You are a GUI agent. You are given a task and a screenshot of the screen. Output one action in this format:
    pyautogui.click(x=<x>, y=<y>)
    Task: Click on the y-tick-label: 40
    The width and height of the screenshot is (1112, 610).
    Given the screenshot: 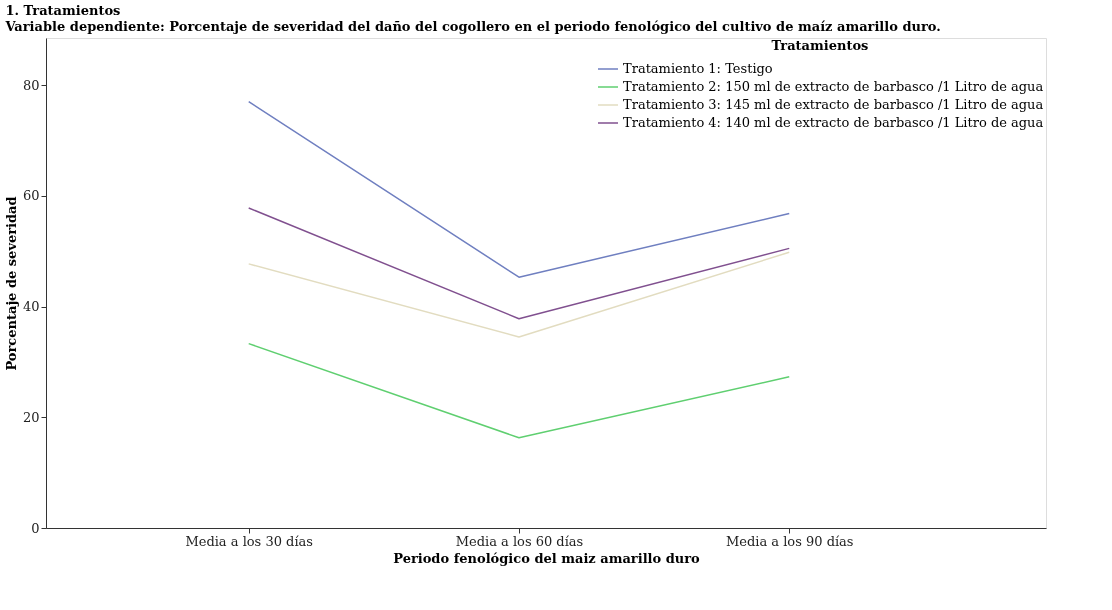 What is the action you would take?
    pyautogui.click(x=31, y=307)
    